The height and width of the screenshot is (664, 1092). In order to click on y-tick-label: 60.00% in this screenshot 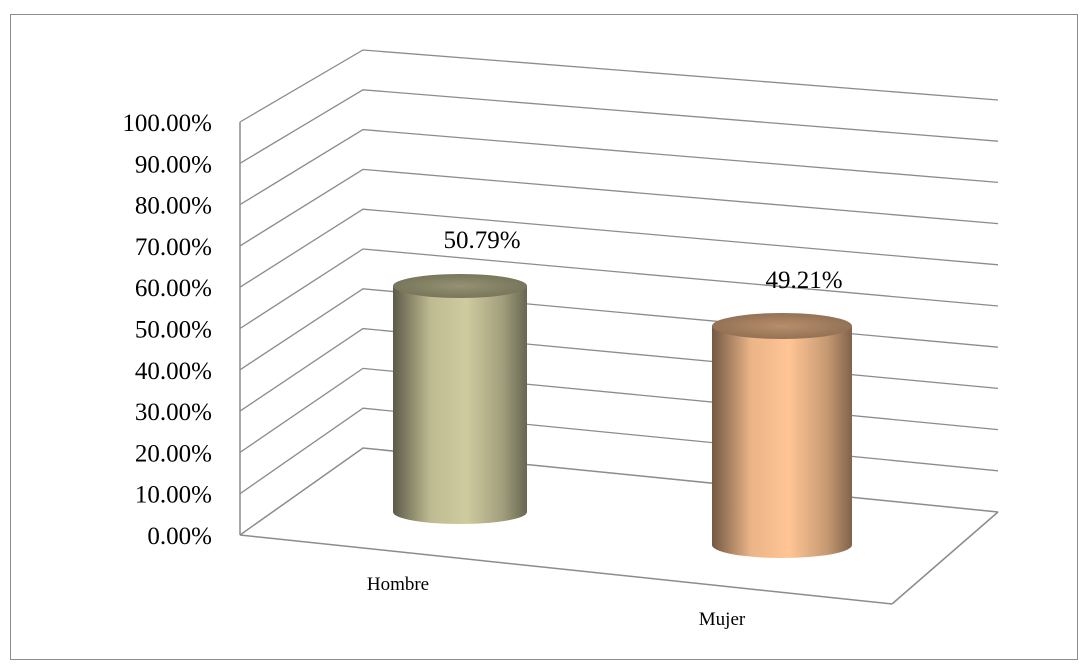, I will do `click(173, 288)`.